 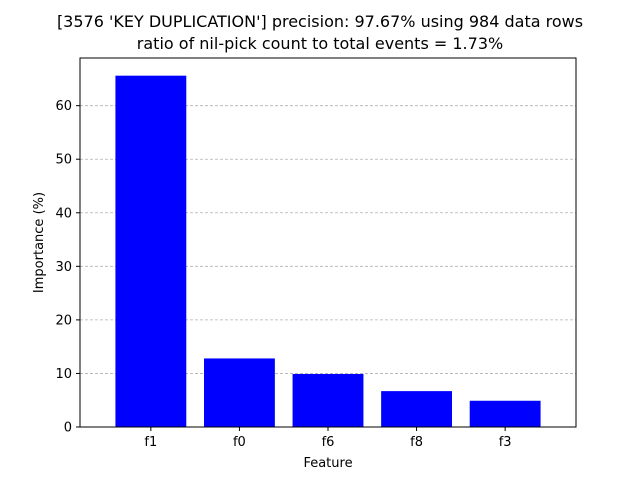 I want to click on y-tick-label: 50, so click(x=63, y=160).